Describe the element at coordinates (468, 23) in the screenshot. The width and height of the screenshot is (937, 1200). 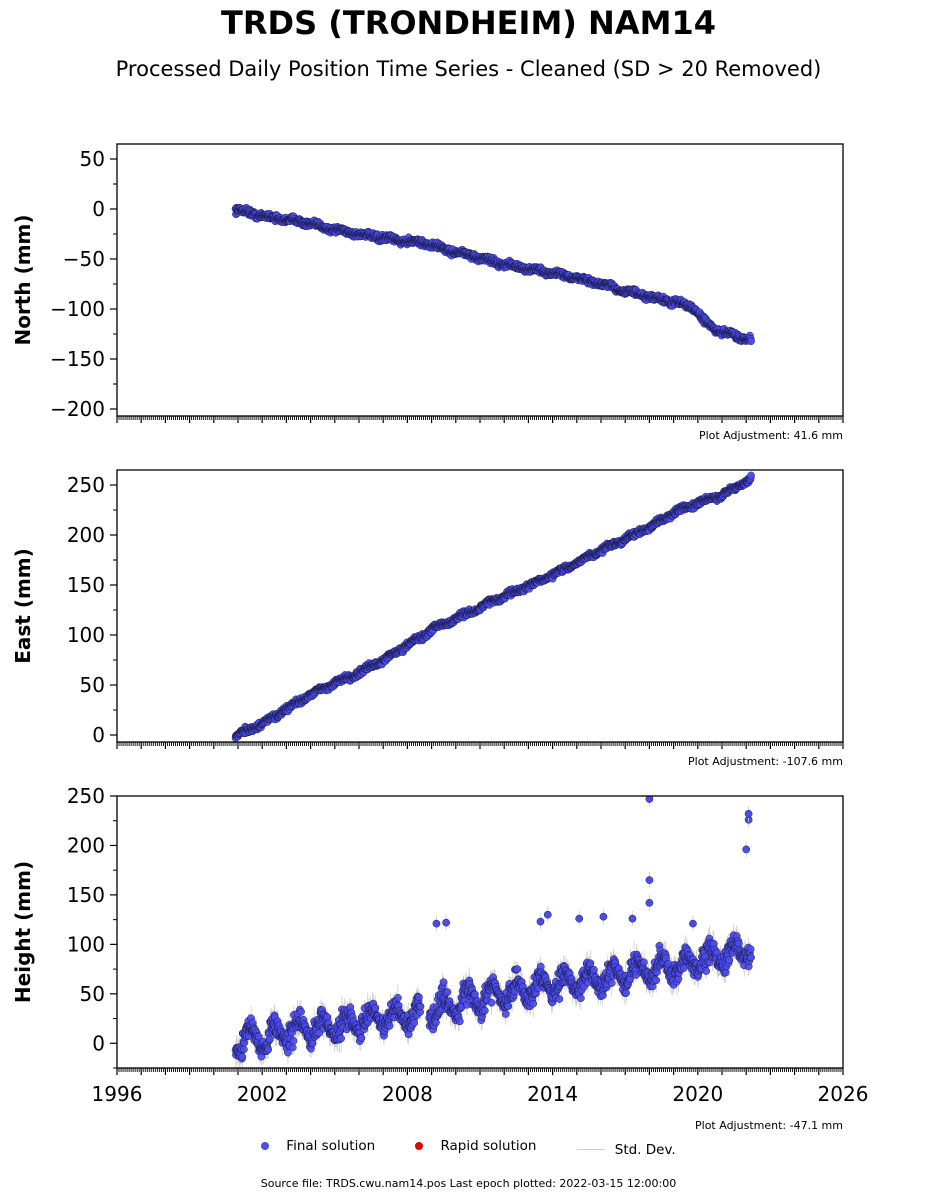
I see `chart-title: TRDS (TRONDHEIM) NAM14` at that location.